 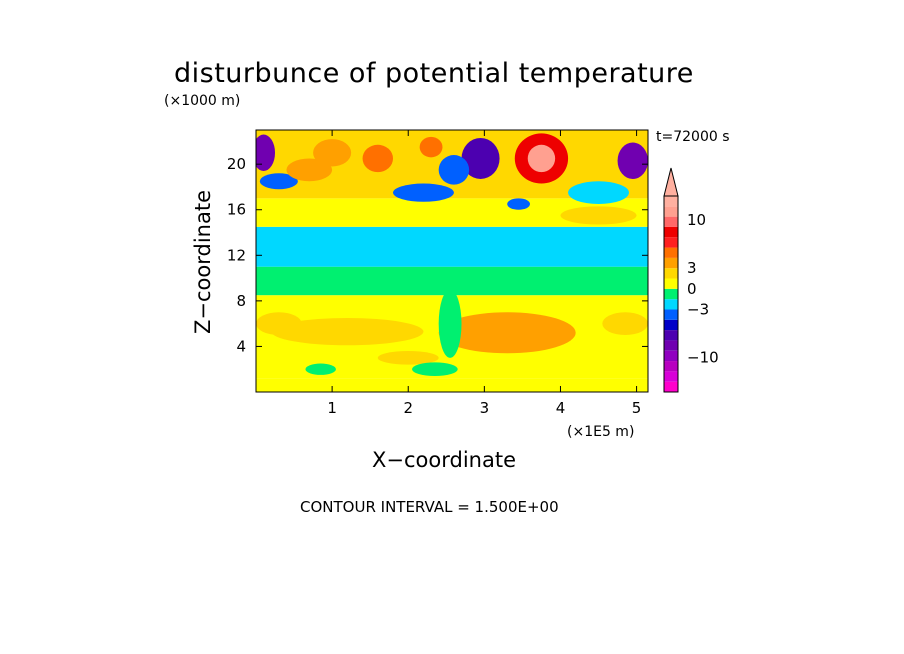 I want to click on colorbar-label: −10, so click(x=703, y=358).